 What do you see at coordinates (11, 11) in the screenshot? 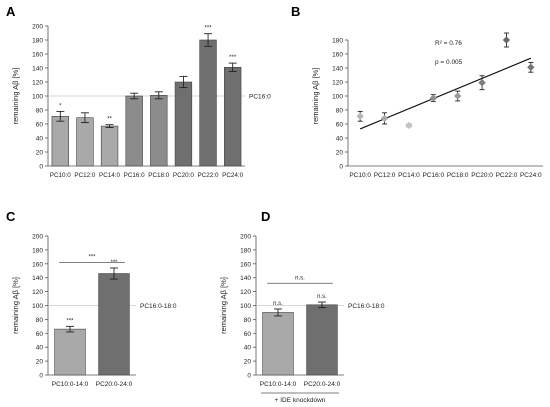
I see `panel-label-a: A` at bounding box center [11, 11].